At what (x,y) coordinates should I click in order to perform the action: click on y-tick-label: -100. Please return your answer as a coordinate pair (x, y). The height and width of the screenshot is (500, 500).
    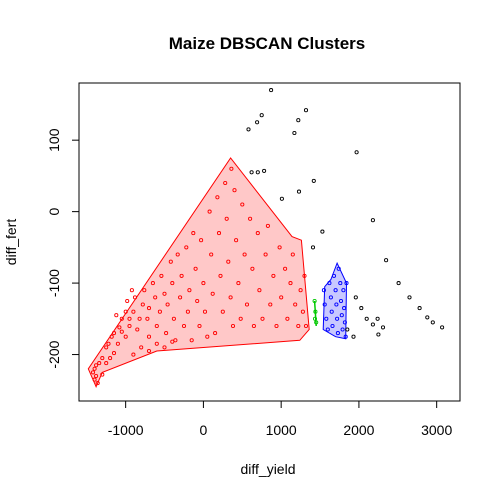
    Looking at the image, I should click on (54, 283).